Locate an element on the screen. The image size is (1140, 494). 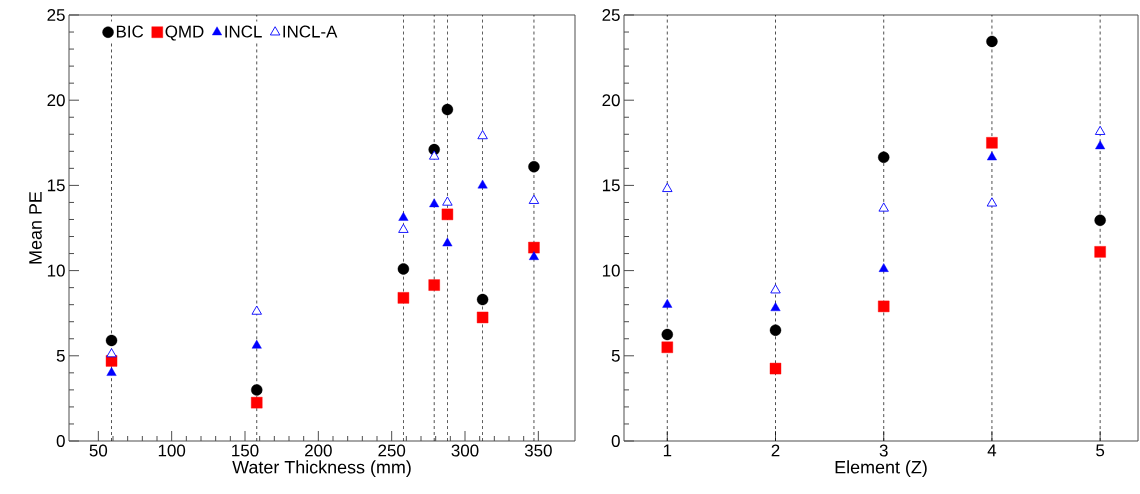
x-tick-label: 200 is located at coordinates (318, 450).